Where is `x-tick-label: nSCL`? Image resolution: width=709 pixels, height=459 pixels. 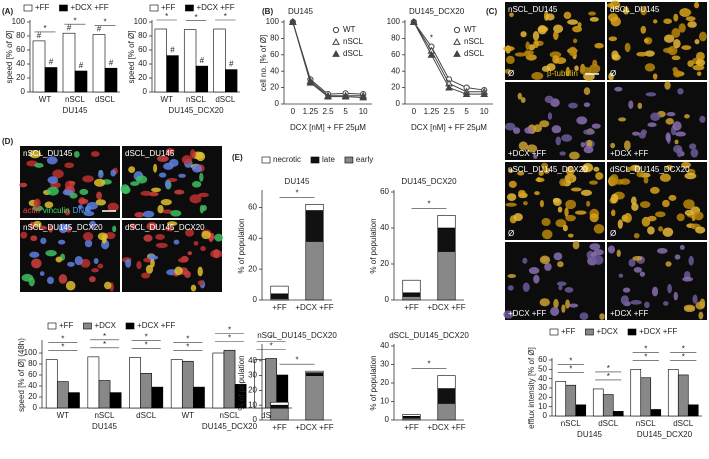
x-tick-label: nSCL is located at coordinates (75, 99).